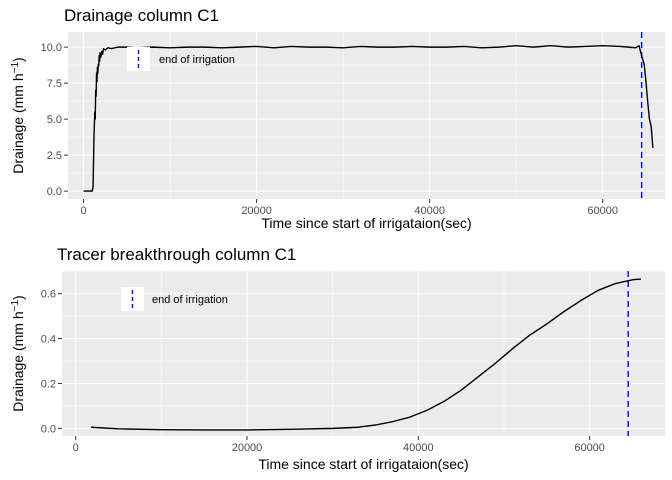 This screenshot has height=480, width=672. Describe the element at coordinates (51, 48) in the screenshot. I see `y-tick-label: 10.0` at that location.